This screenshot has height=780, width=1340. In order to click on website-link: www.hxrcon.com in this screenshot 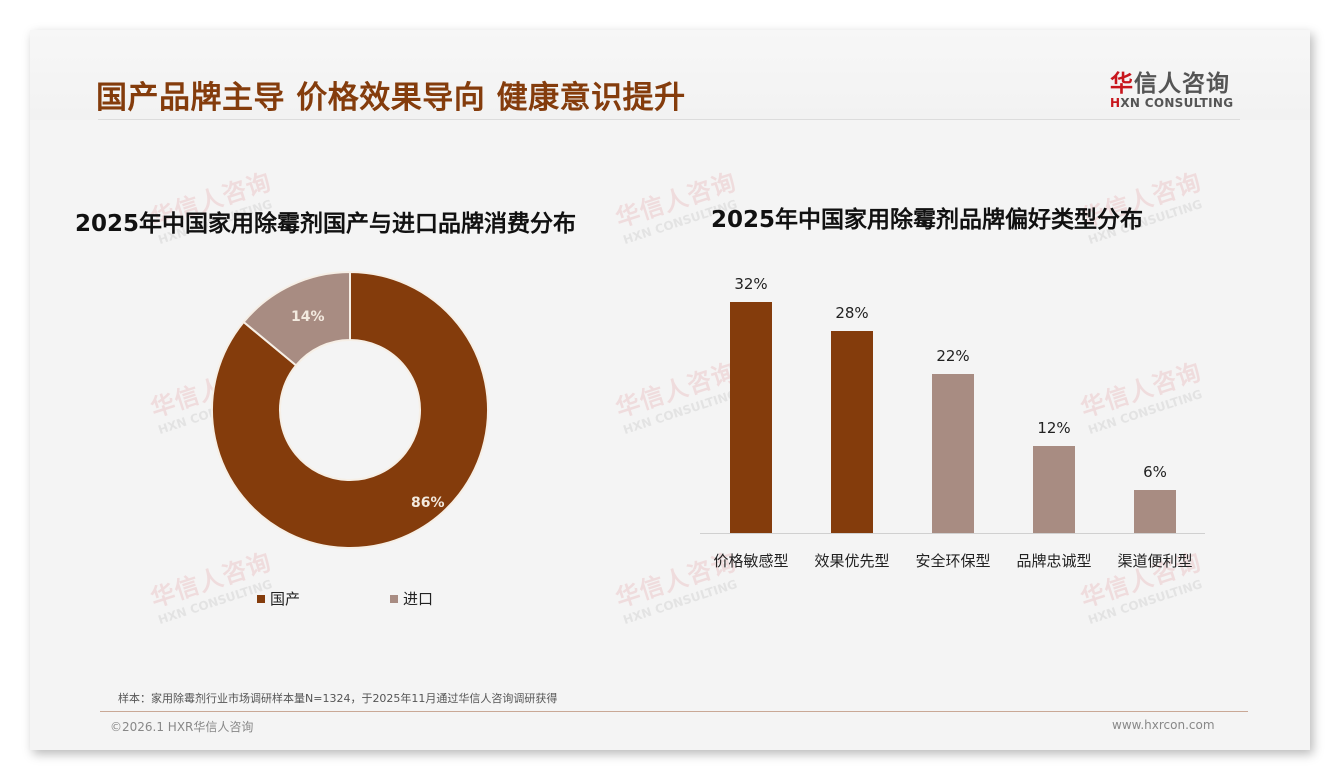, I will do `click(1163, 725)`.